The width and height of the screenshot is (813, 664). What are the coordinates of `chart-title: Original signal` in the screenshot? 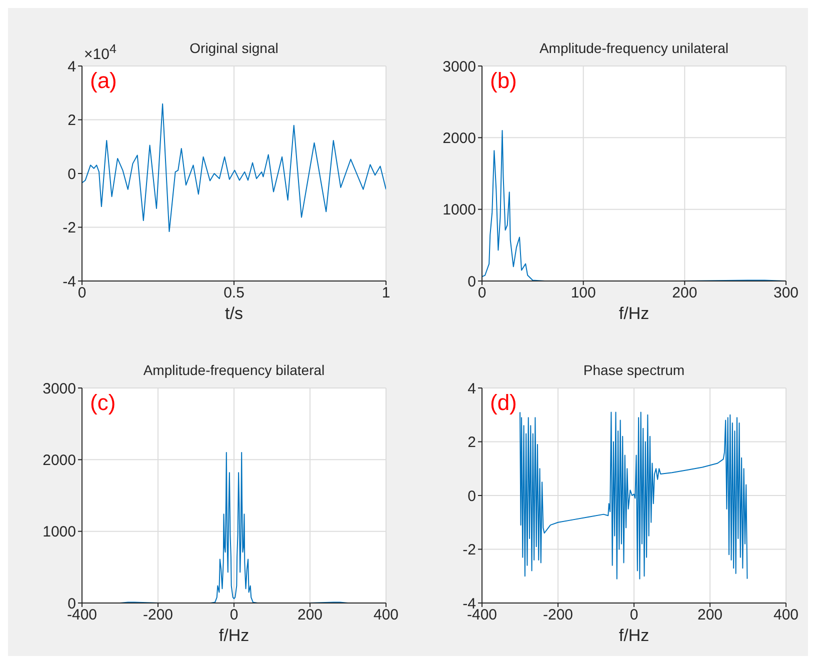 It's located at (234, 48).